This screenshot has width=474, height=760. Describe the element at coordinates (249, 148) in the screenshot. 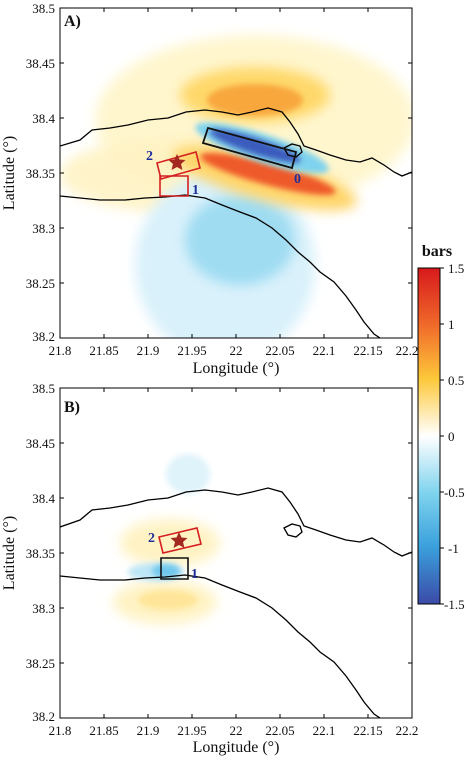

I see `fault-0-outline` at that location.